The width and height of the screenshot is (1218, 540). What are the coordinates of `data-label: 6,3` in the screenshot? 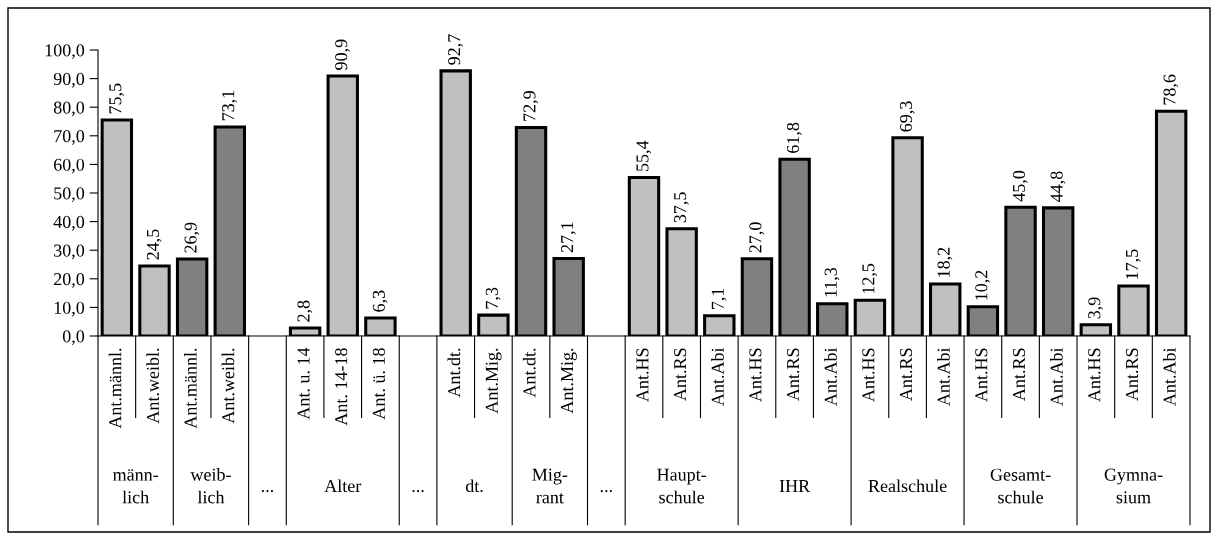 It's located at (380, 301).